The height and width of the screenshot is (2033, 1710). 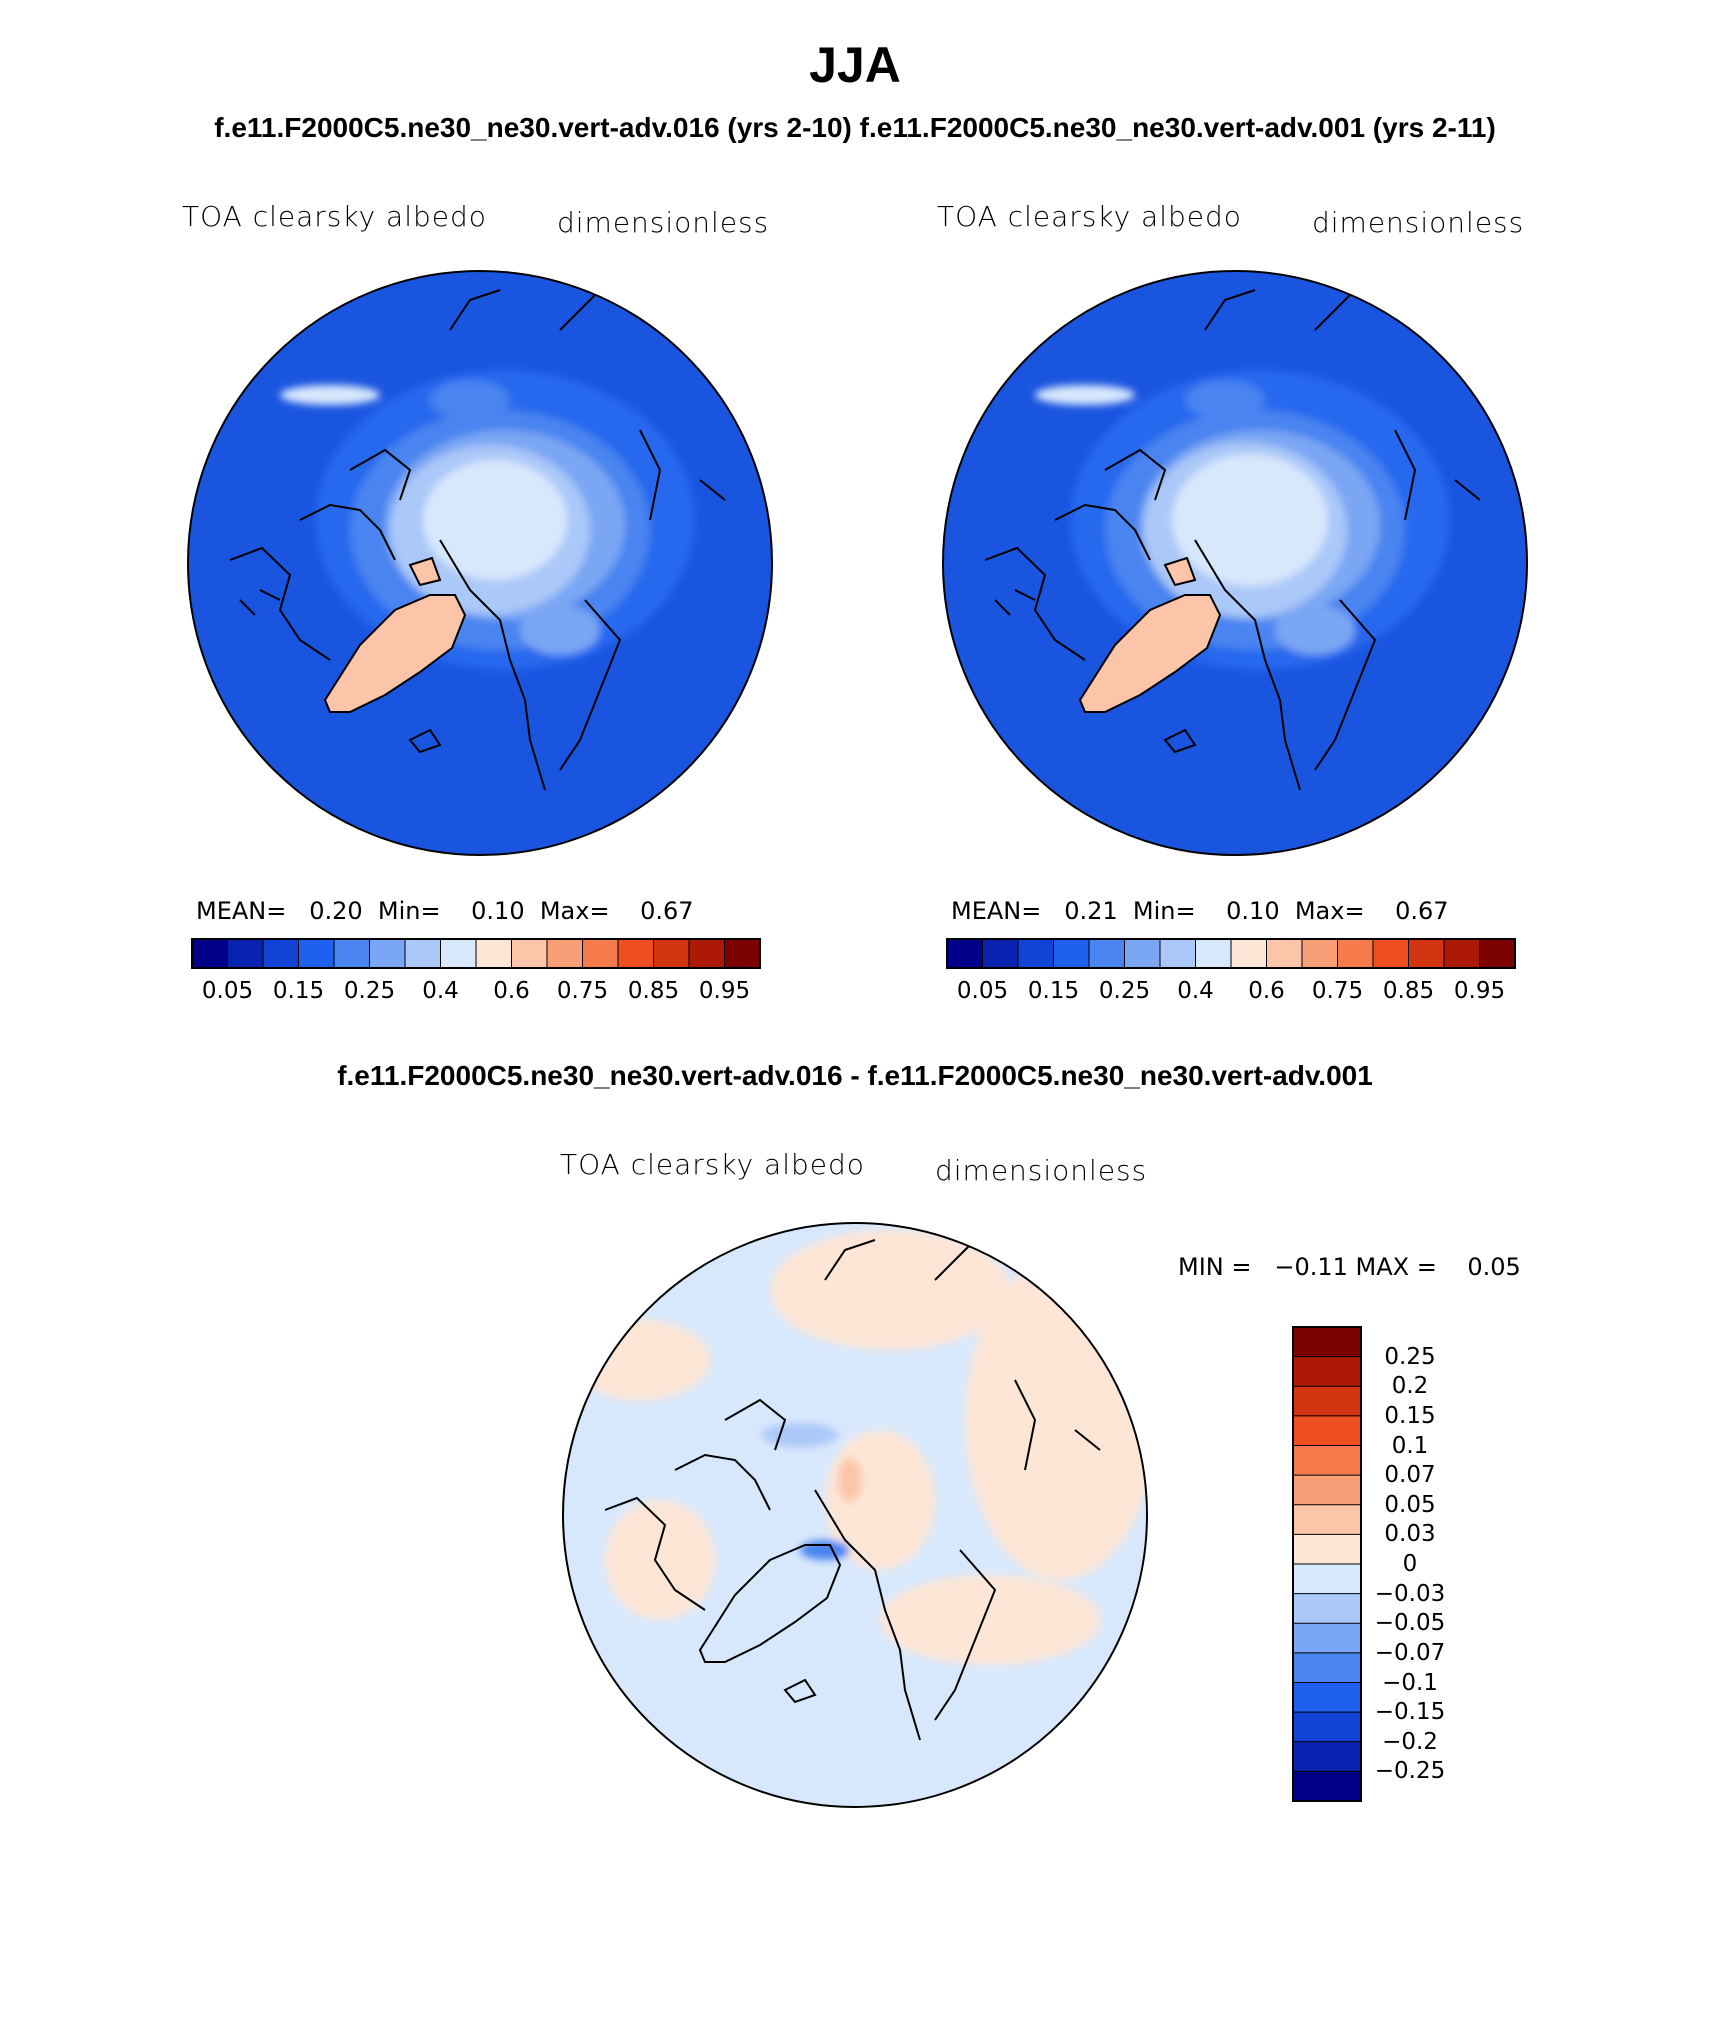 I want to click on panel1-colorbar-tick-label: 0.6, so click(x=511, y=991).